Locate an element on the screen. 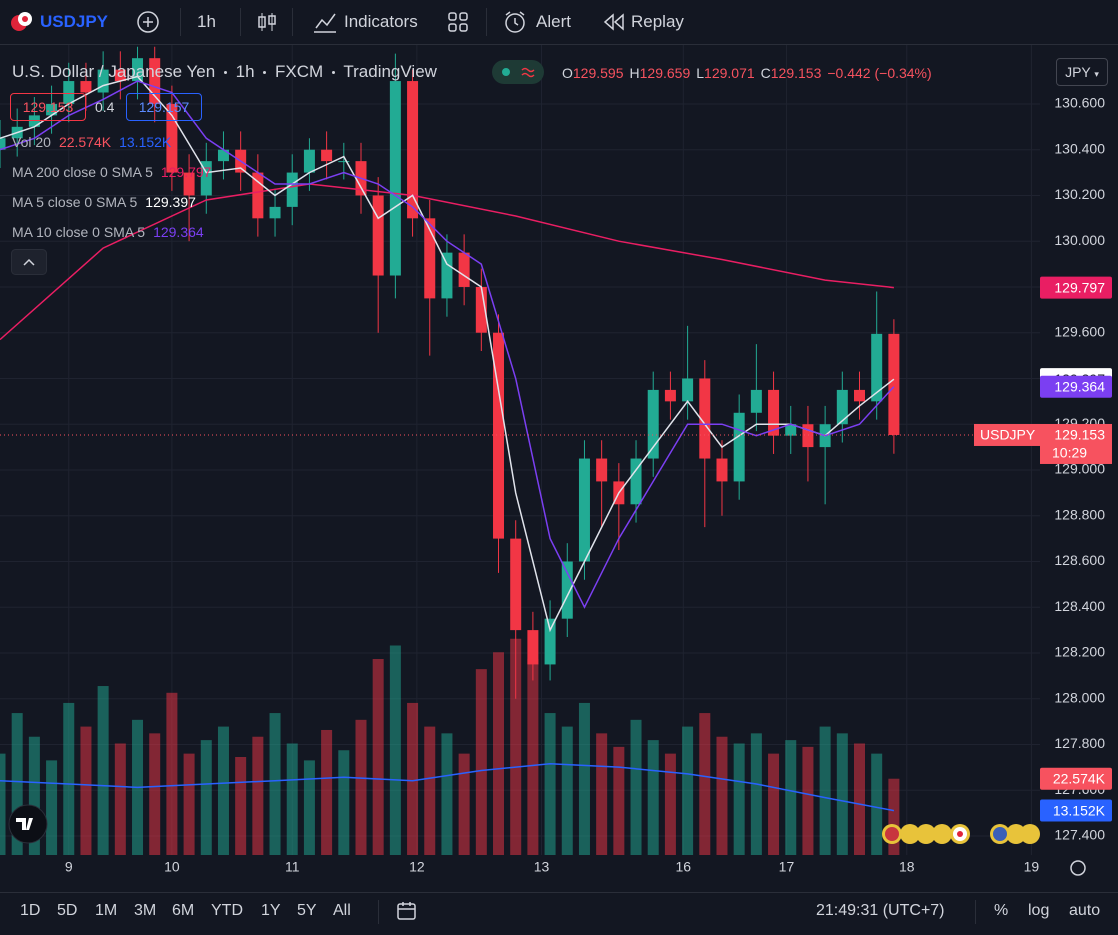  ask-price: 129.157 is located at coordinates (164, 107).